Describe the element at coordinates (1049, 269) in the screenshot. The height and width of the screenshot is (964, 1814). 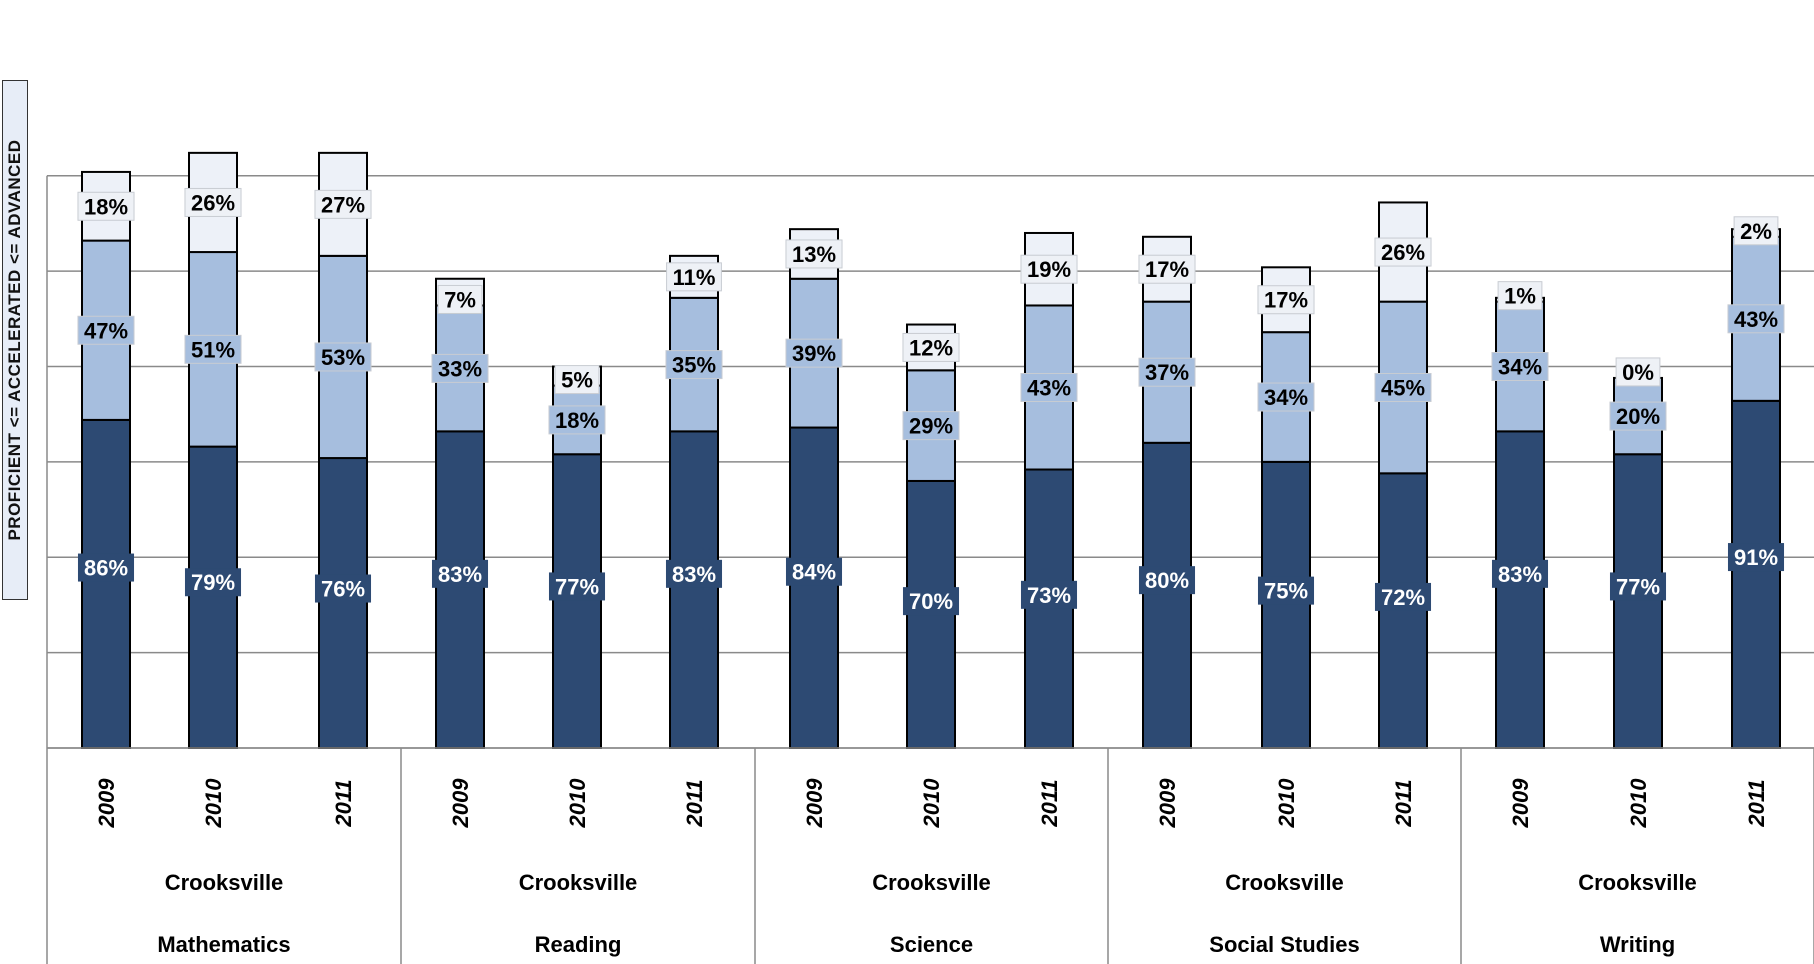
I see `data-label: 19%` at that location.